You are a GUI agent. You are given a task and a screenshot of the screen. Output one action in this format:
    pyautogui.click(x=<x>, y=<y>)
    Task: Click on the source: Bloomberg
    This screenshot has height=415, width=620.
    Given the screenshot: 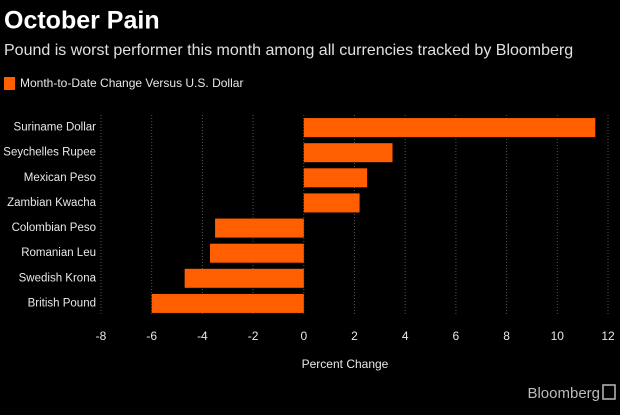 What is the action you would take?
    pyautogui.click(x=563, y=393)
    